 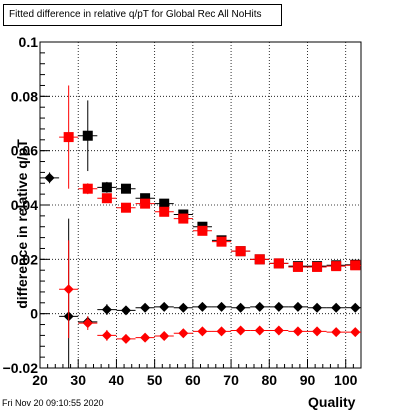 What do you see at coordinates (24, 205) in the screenshot?
I see `y-tick-label: 0.04` at bounding box center [24, 205].